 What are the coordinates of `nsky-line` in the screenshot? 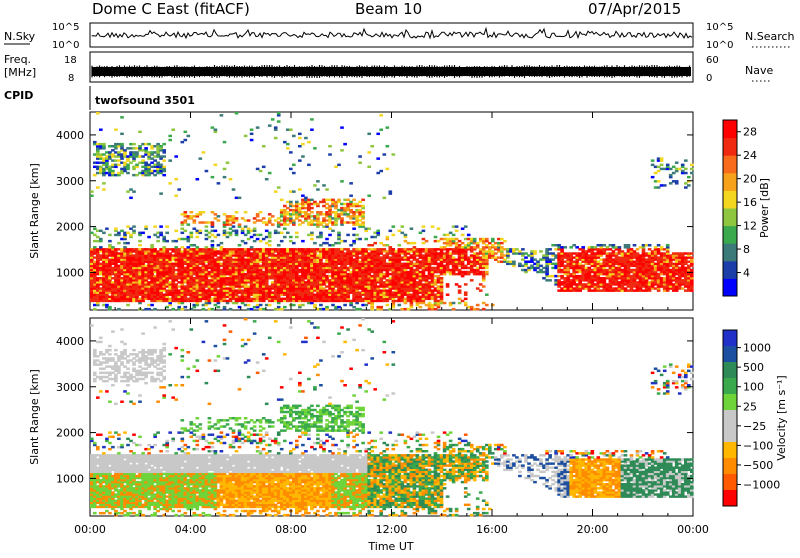 It's located at (392, 34).